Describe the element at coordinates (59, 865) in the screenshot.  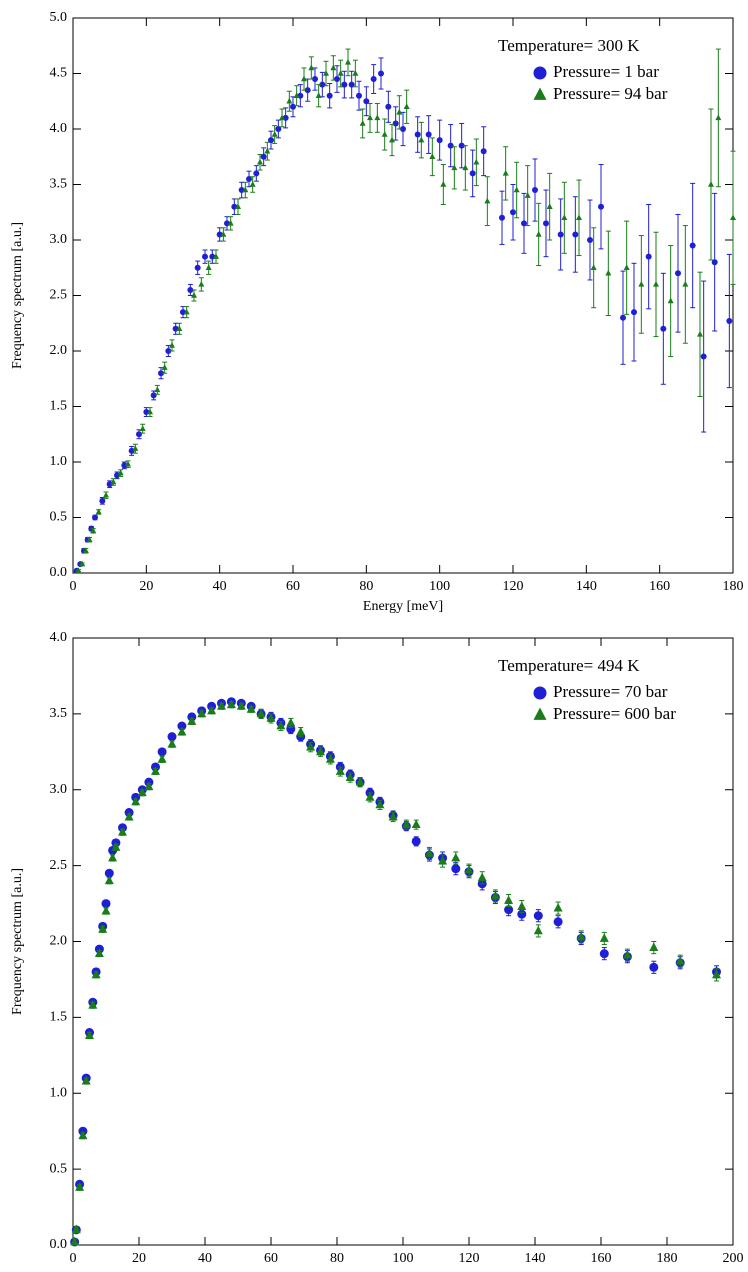
I see `y-tick-label: 2.5` at that location.